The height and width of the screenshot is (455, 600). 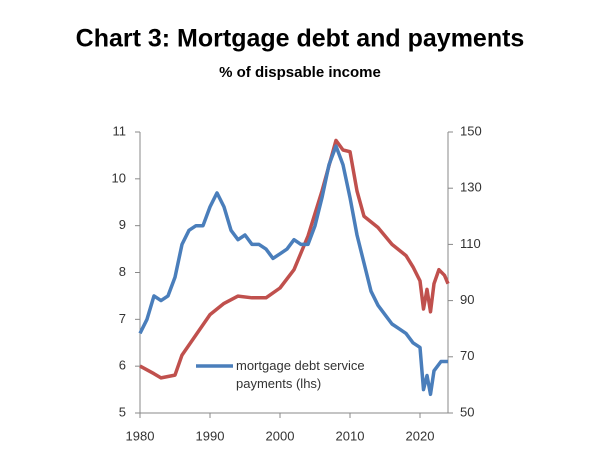 What do you see at coordinates (470, 243) in the screenshot?
I see `y2-tick-label: 110` at bounding box center [470, 243].